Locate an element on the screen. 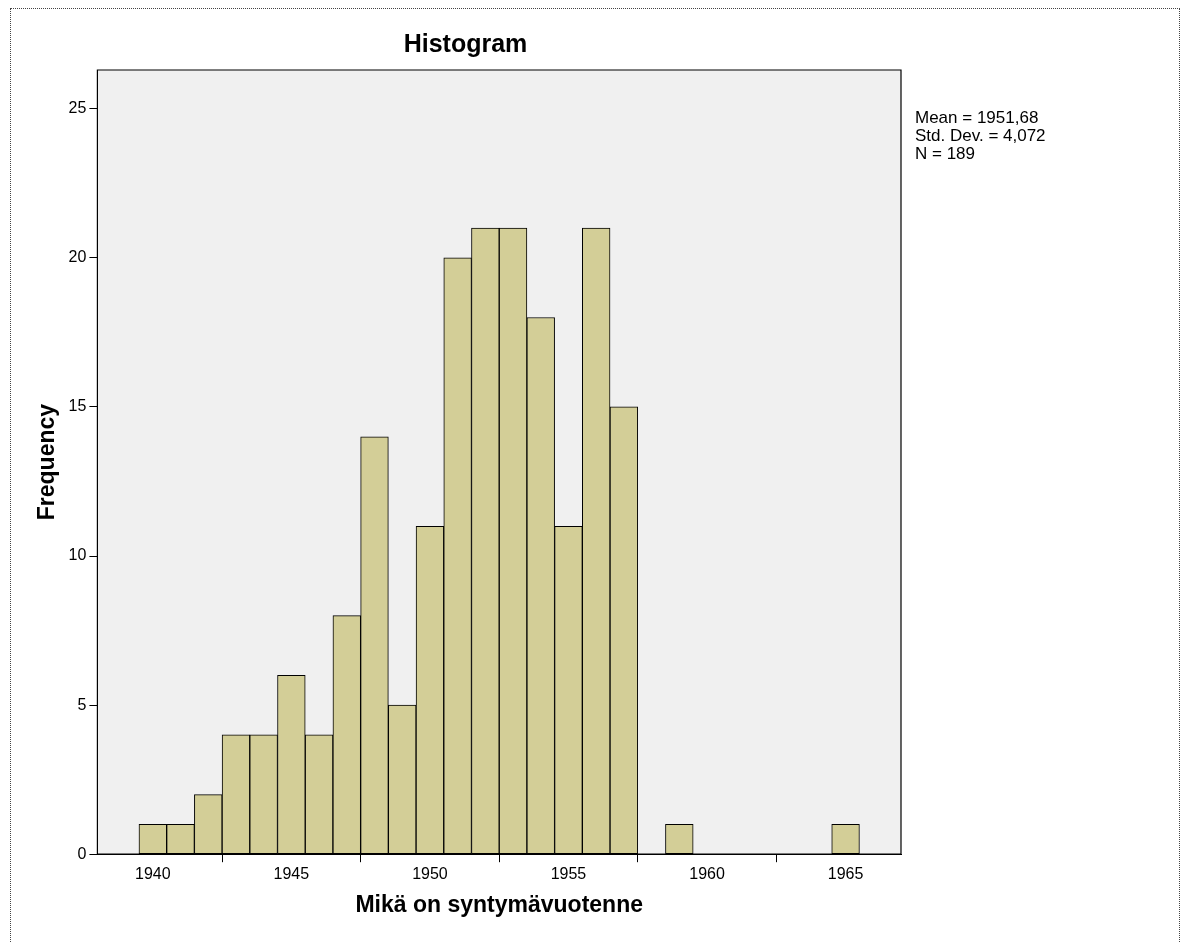  x-tick-label: 1960 is located at coordinates (707, 874).